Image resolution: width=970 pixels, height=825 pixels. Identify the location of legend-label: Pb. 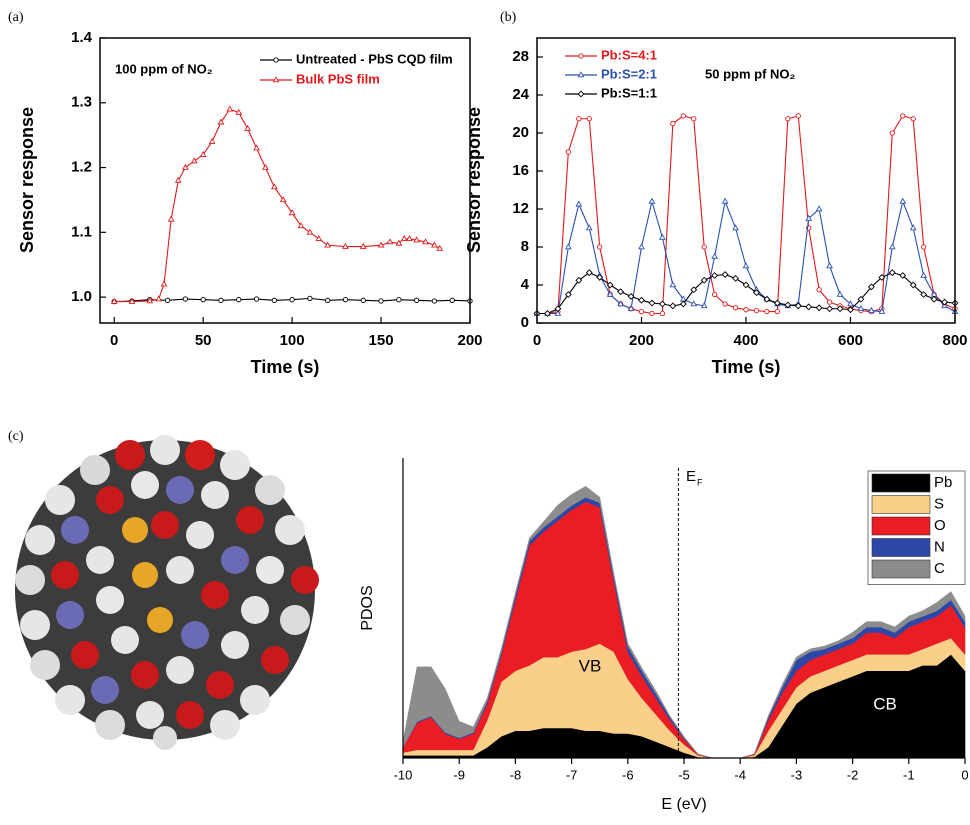
(943, 482).